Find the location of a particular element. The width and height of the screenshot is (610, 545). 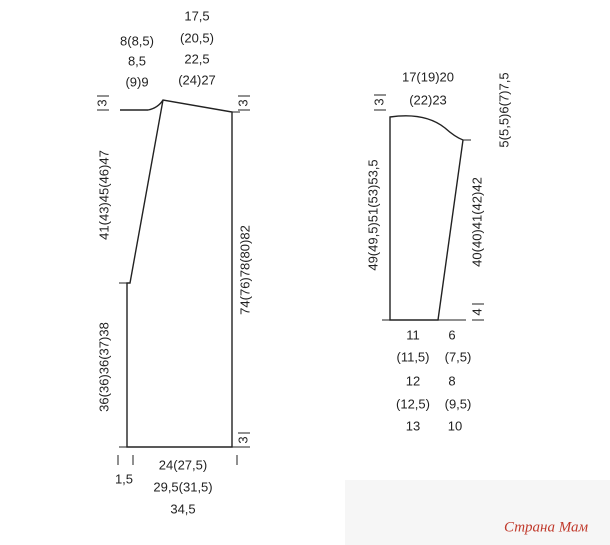

label: 22,5 is located at coordinates (196, 58).